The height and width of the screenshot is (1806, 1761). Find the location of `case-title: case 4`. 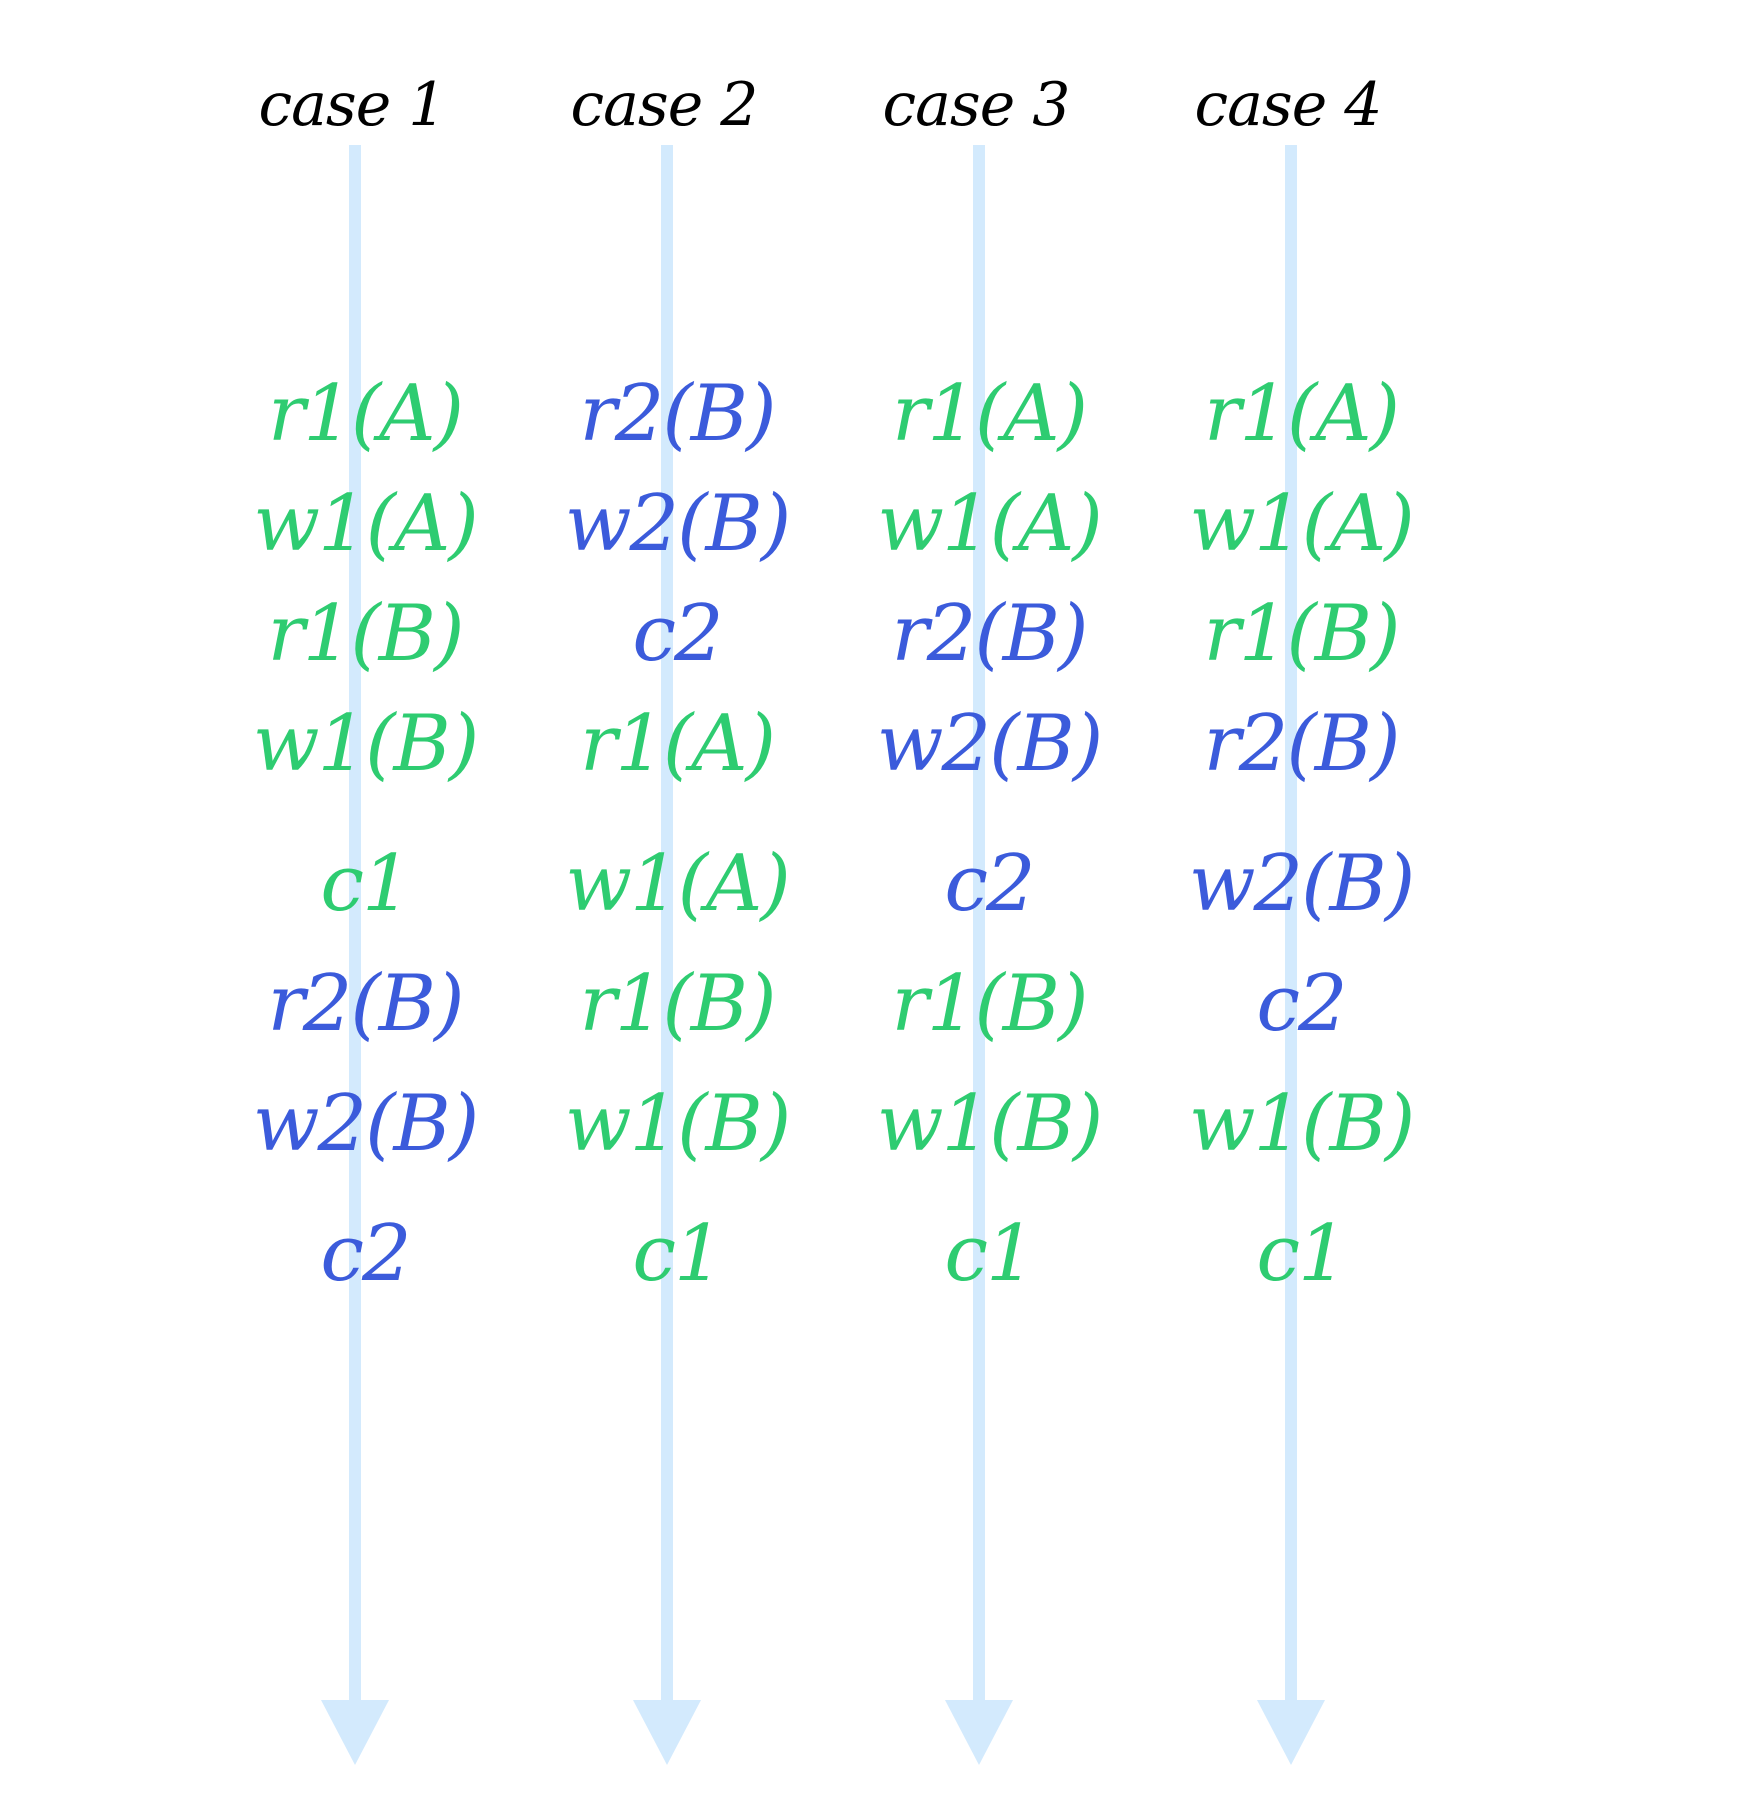

case-title: case 4 is located at coordinates (1288, 105).